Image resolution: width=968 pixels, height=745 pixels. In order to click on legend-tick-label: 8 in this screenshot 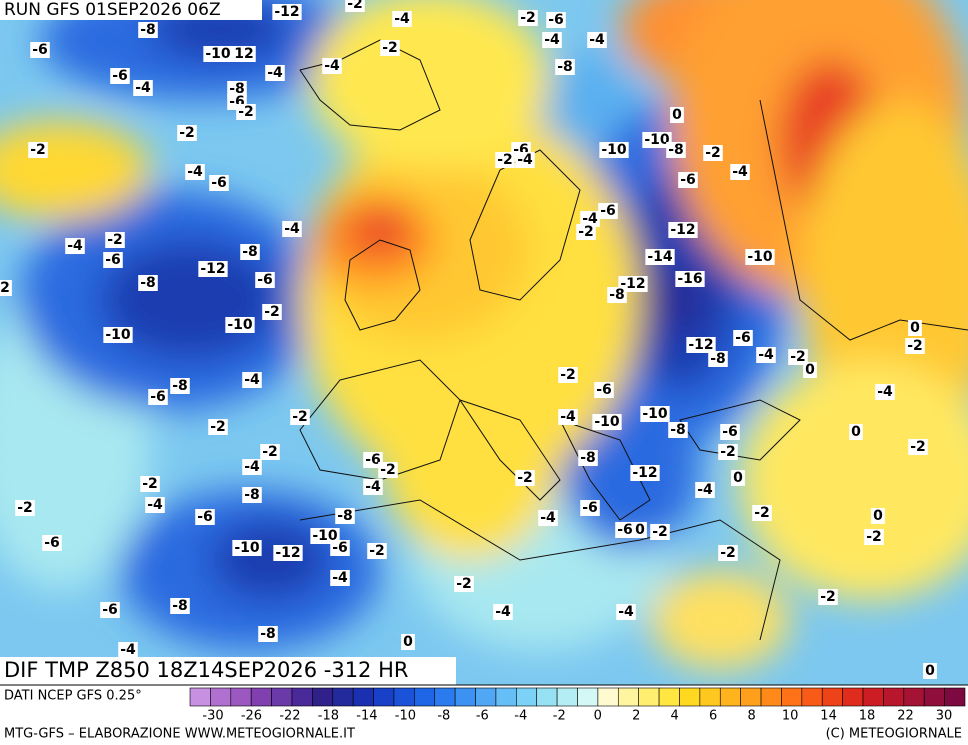, I will do `click(751, 716)`.